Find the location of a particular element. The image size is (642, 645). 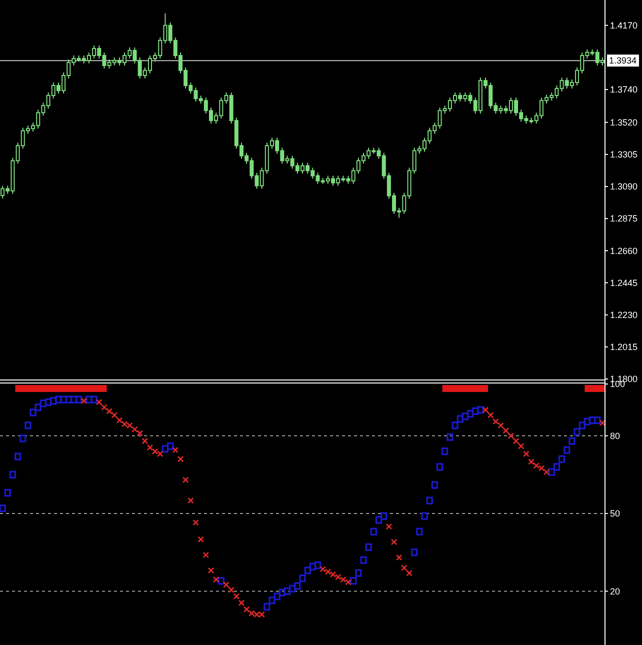

y-tick-label: 20 is located at coordinates (615, 591).